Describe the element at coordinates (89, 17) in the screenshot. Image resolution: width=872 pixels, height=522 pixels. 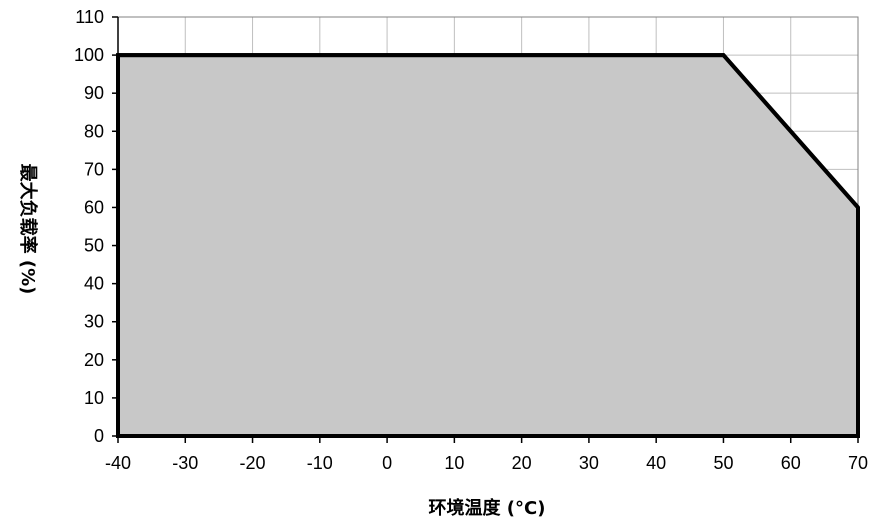
I see `y-tick-label: 110` at that location.